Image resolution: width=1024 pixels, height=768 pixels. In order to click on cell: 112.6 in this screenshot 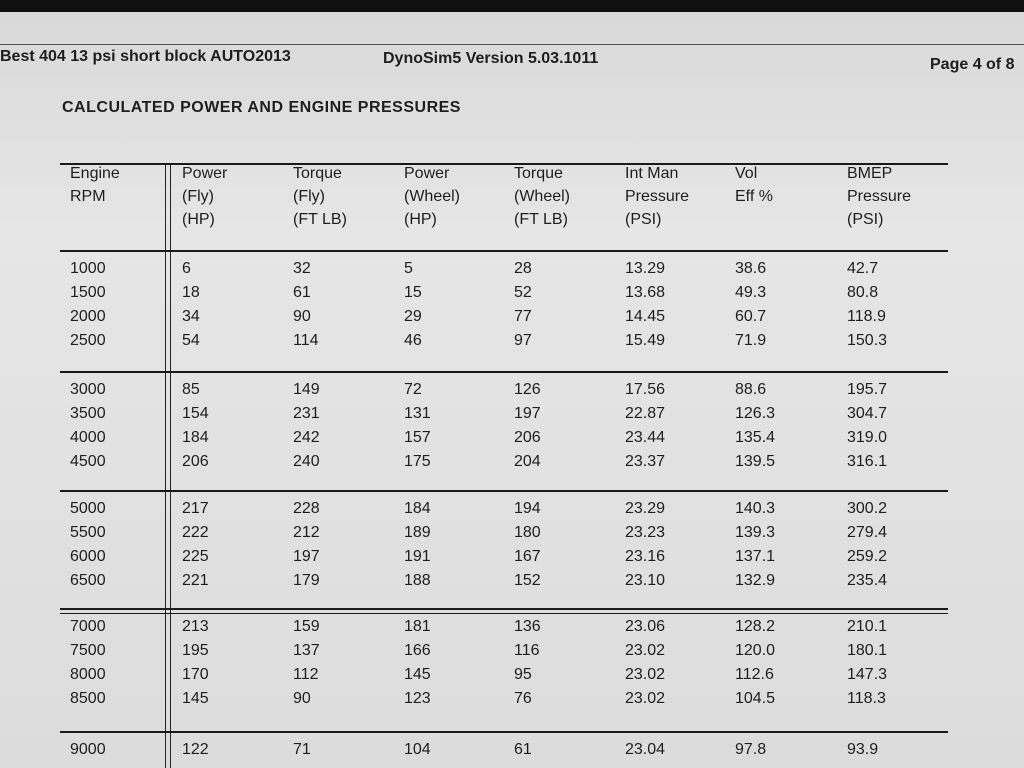, I will do `click(754, 674)`.